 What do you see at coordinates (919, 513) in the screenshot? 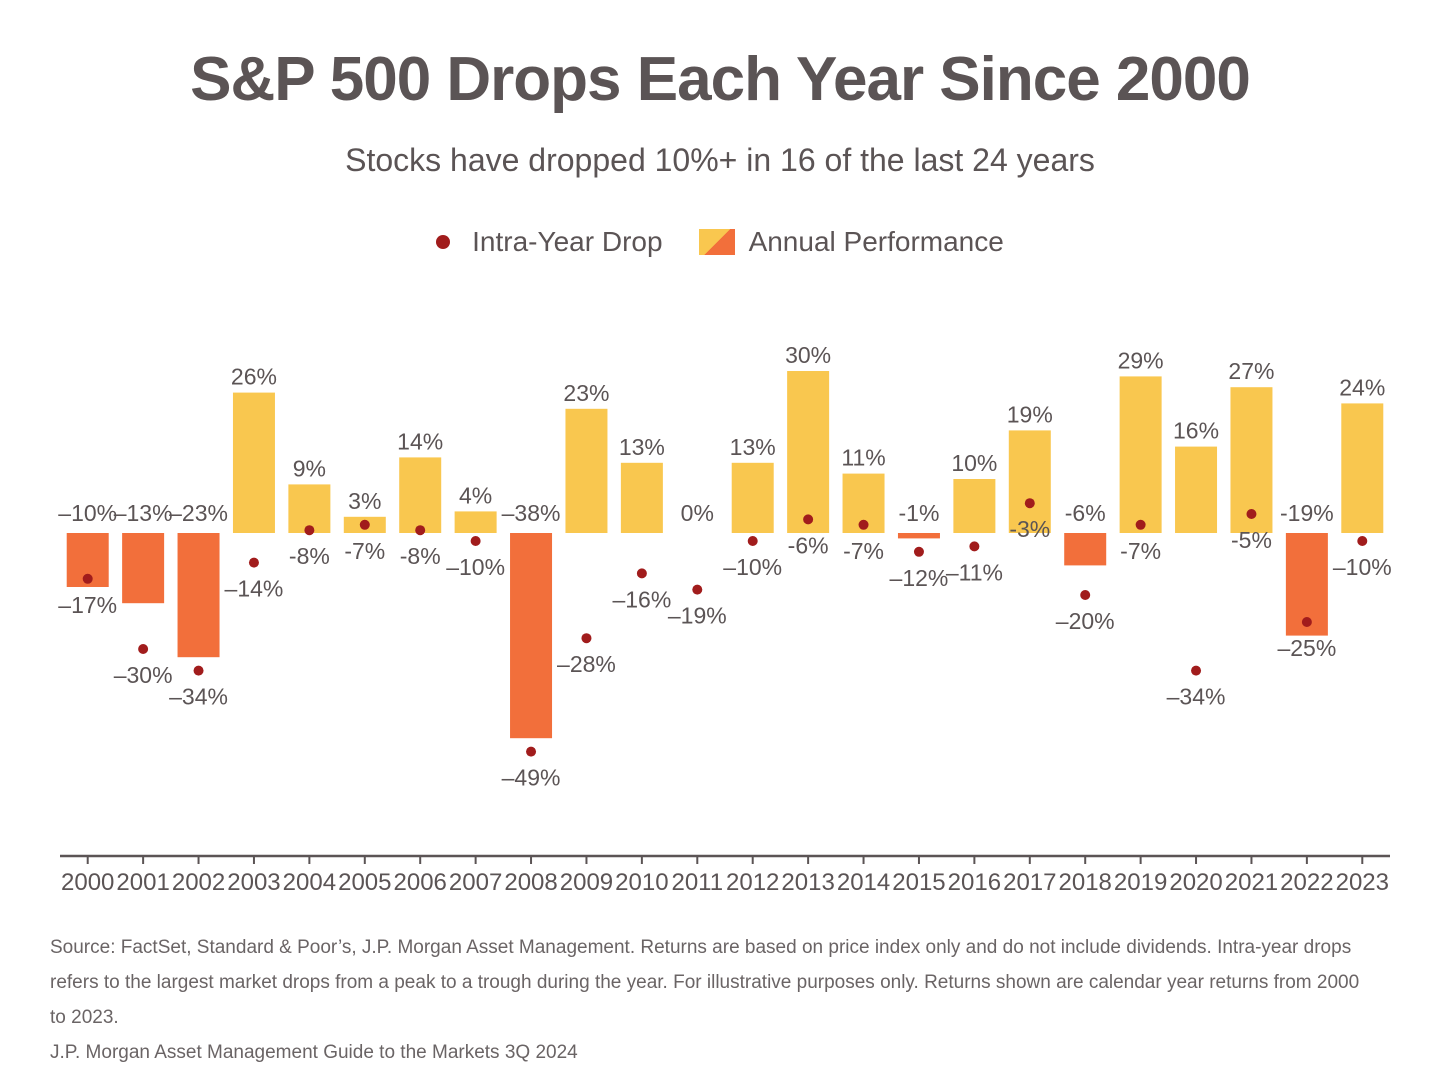
I see `bar-label-2015: -1%` at bounding box center [919, 513].